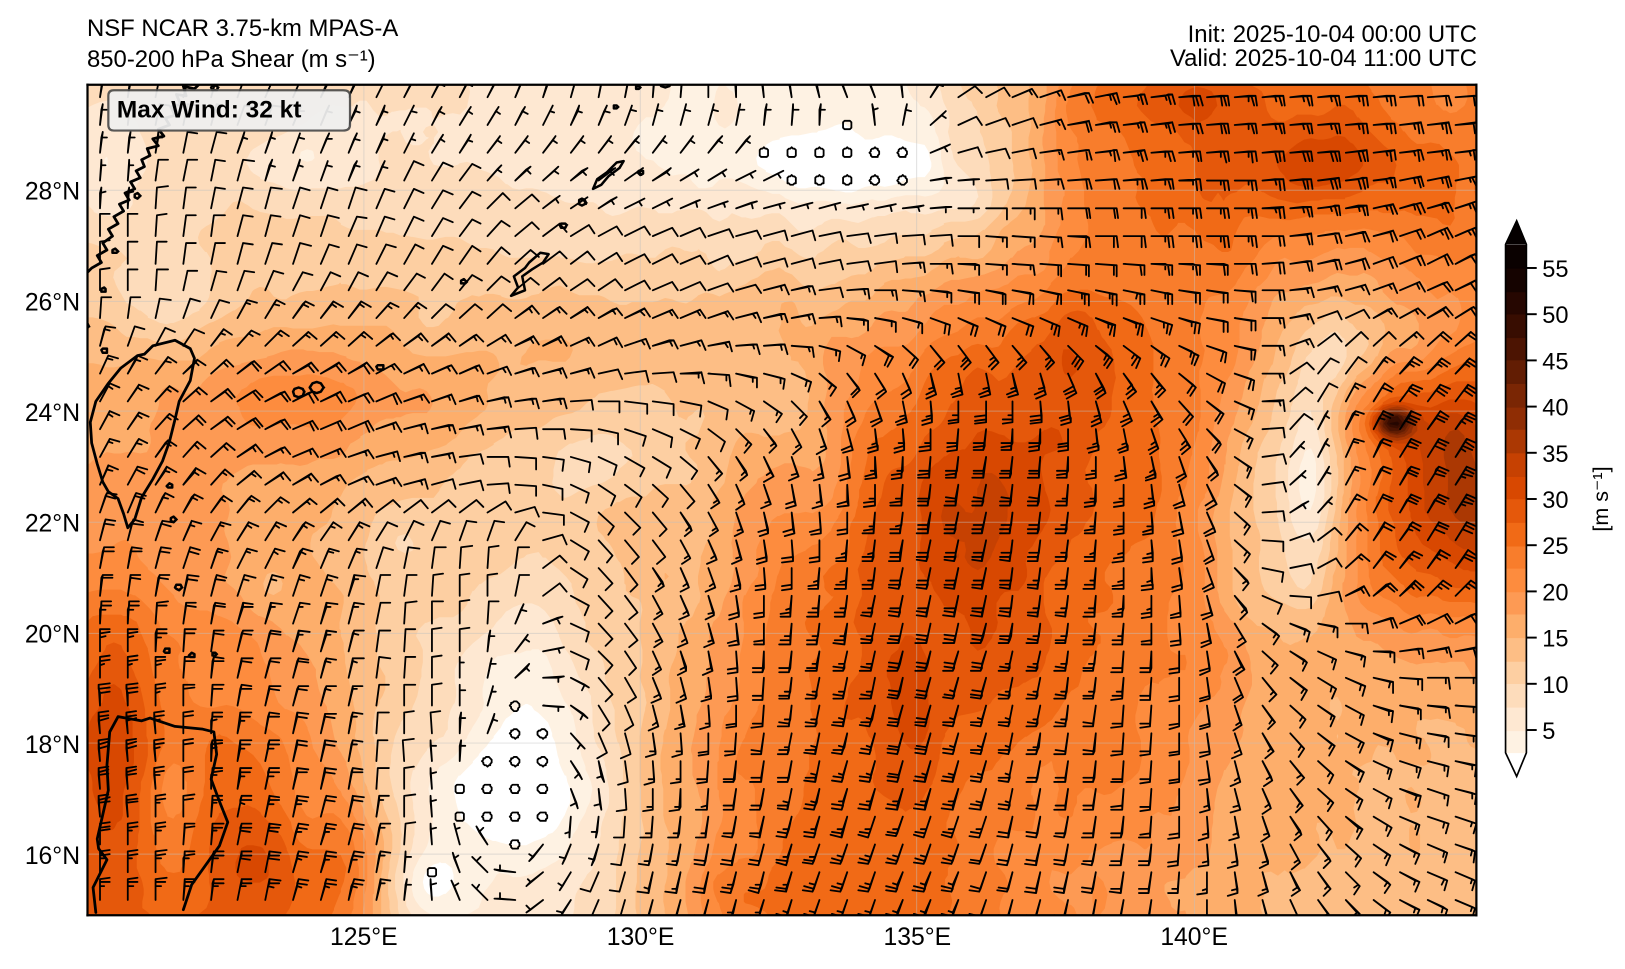  I want to click on svg-text: 20, so click(1555, 593).